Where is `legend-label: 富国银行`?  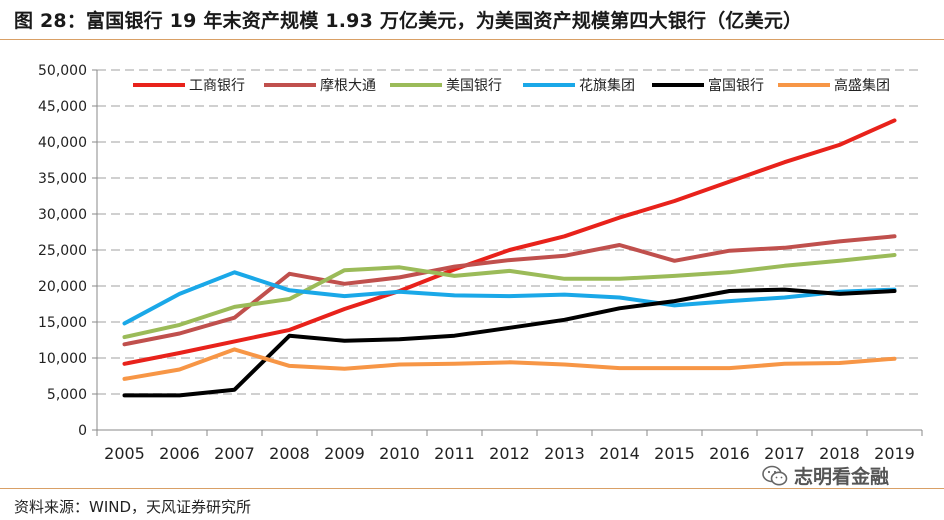
legend-label: 富国银行 is located at coordinates (736, 85).